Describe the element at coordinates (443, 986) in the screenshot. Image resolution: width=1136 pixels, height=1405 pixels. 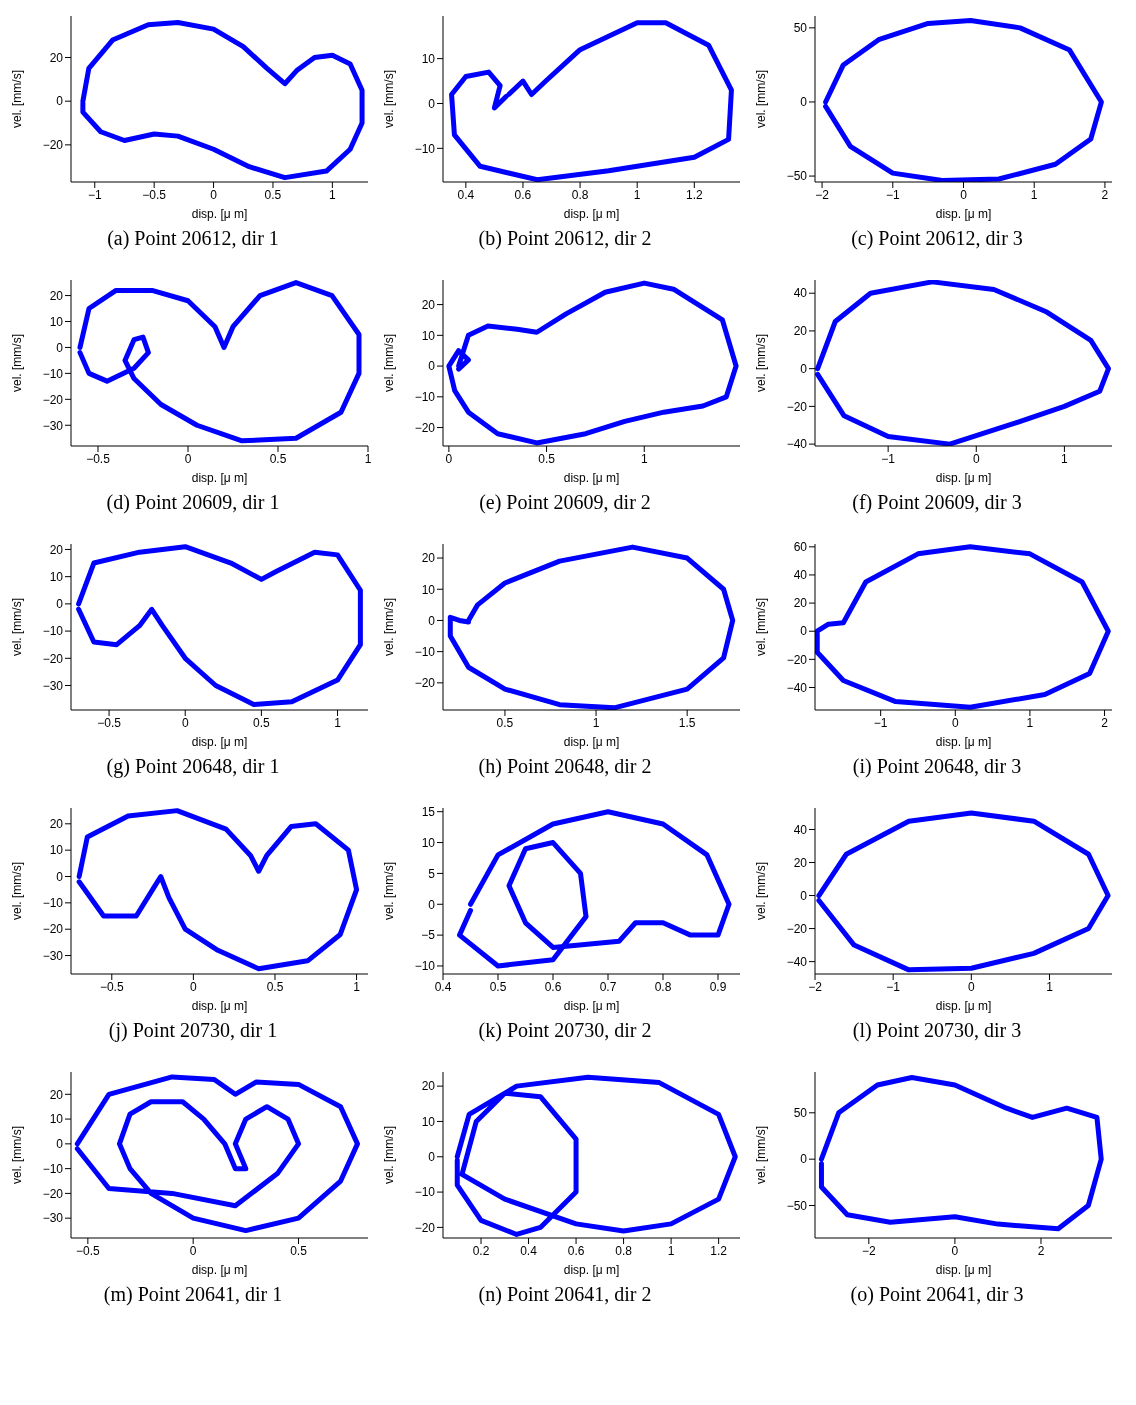
I see `x-tick-label: 0.4` at that location.